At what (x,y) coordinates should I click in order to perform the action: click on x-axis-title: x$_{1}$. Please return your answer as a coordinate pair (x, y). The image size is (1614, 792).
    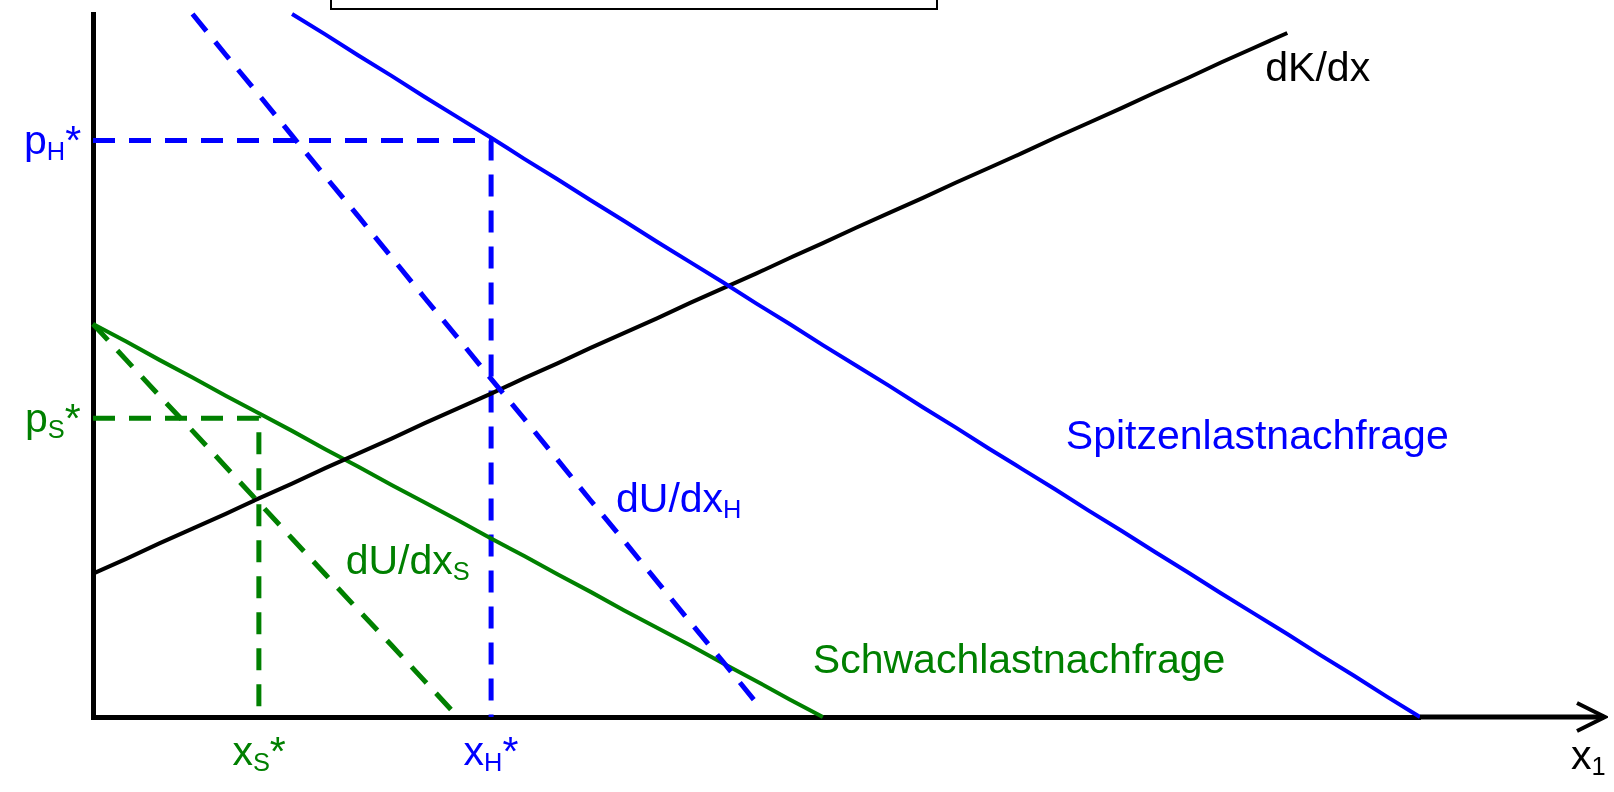
    Looking at the image, I should click on (1588, 756).